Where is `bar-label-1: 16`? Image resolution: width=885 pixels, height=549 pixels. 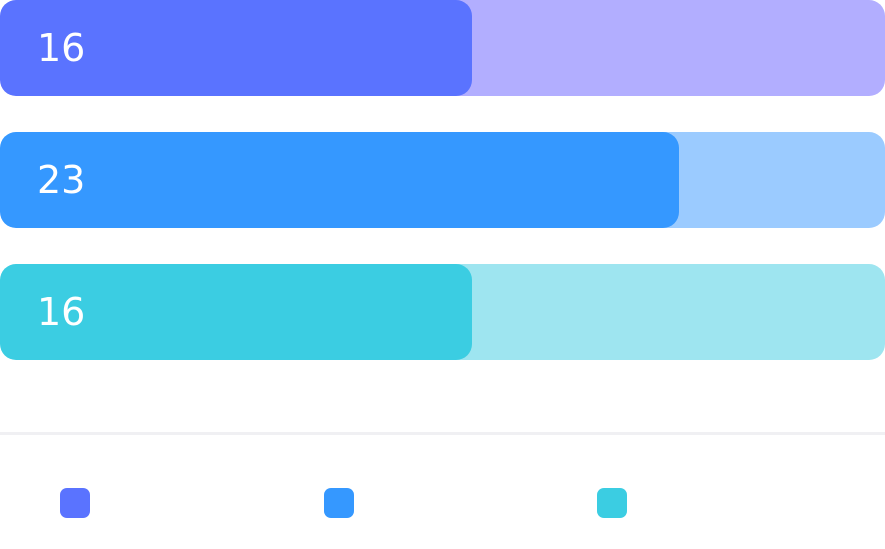
bar-label-1: 16 is located at coordinates (61, 48).